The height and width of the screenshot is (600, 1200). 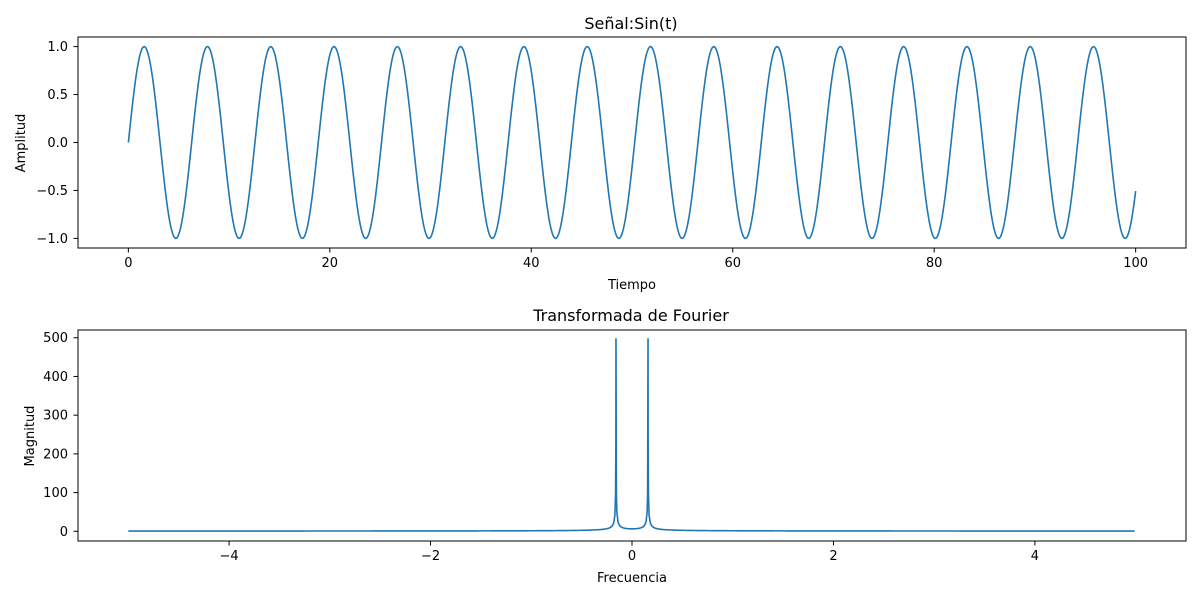 I want to click on fourier-x-tick-label: 0, so click(x=632, y=556).